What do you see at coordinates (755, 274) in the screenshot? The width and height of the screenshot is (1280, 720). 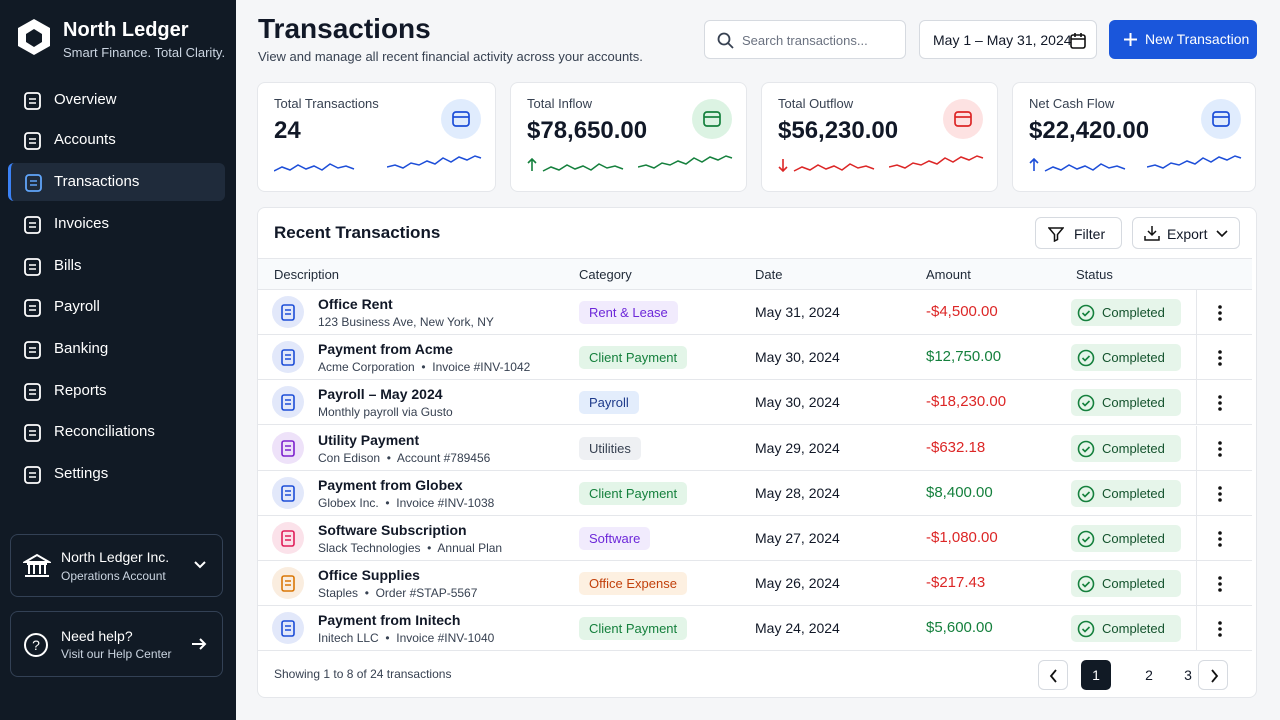 I see `table-header` at bounding box center [755, 274].